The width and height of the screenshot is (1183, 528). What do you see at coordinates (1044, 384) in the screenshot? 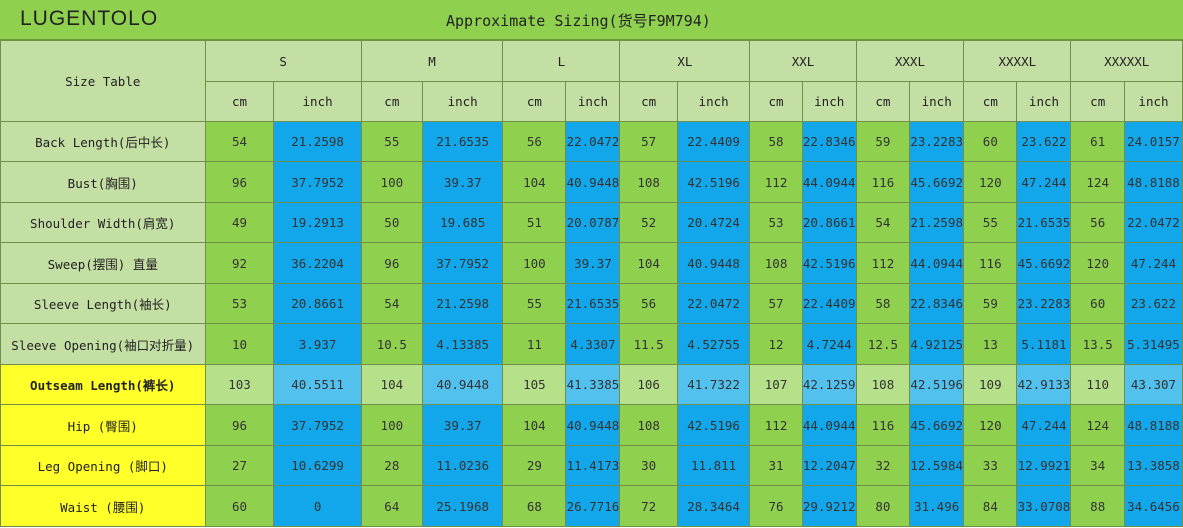
I see `inch-value-cell: 42.9133` at bounding box center [1044, 384].